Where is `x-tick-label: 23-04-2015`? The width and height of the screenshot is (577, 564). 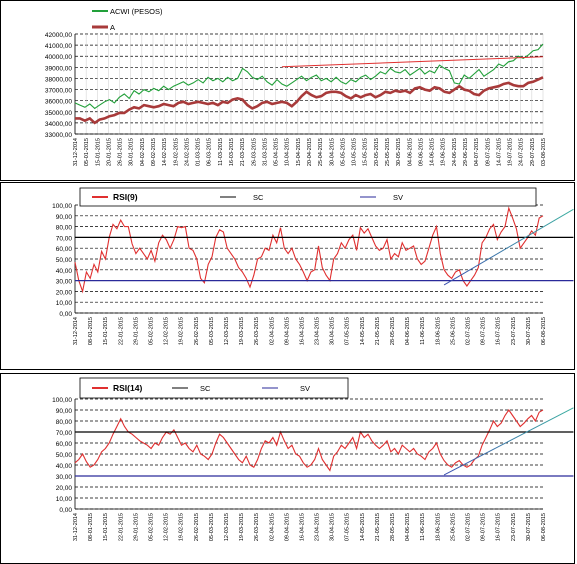
x-tick-label: 23-04-2015 is located at coordinates (318, 331).